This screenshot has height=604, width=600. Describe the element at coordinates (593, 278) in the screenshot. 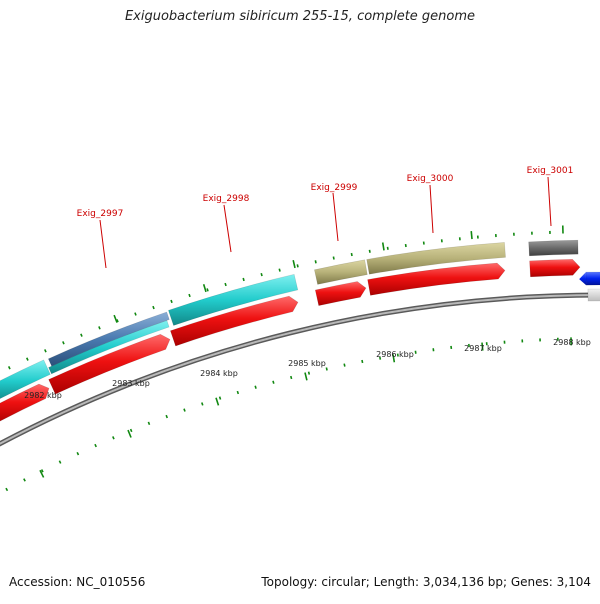

I see `blue-feature-arrow` at that location.